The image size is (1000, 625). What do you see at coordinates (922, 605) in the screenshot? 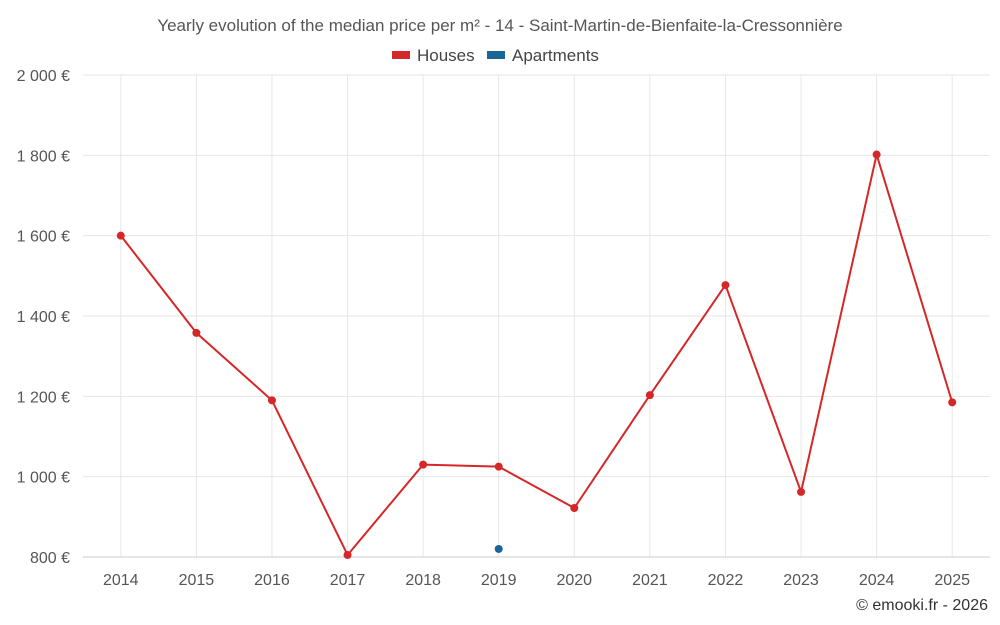
I see `credit-text: © emooki.fr - 2026` at bounding box center [922, 605].